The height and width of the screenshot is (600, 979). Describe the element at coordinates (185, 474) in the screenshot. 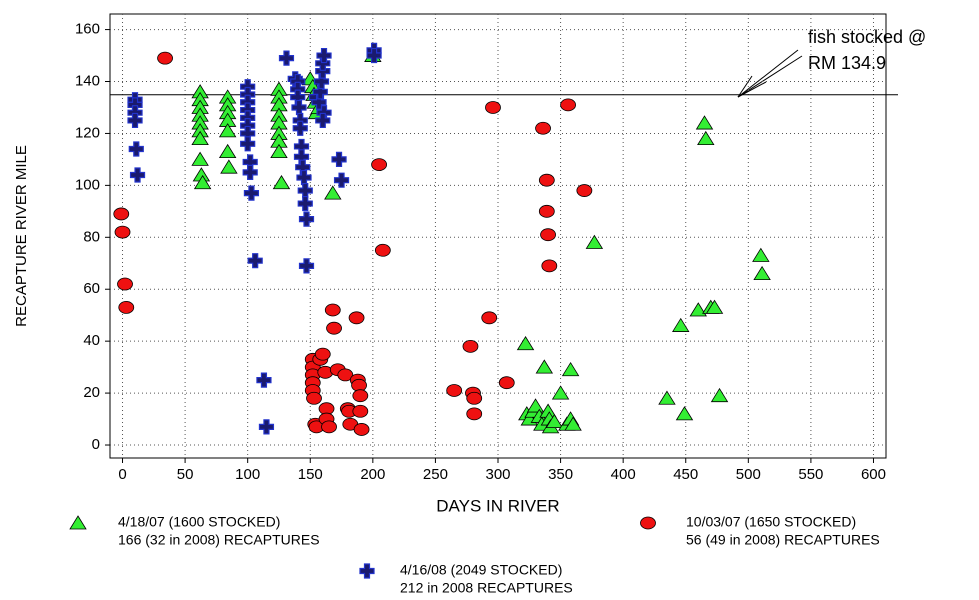

I see `x-tick-label: 50` at that location.